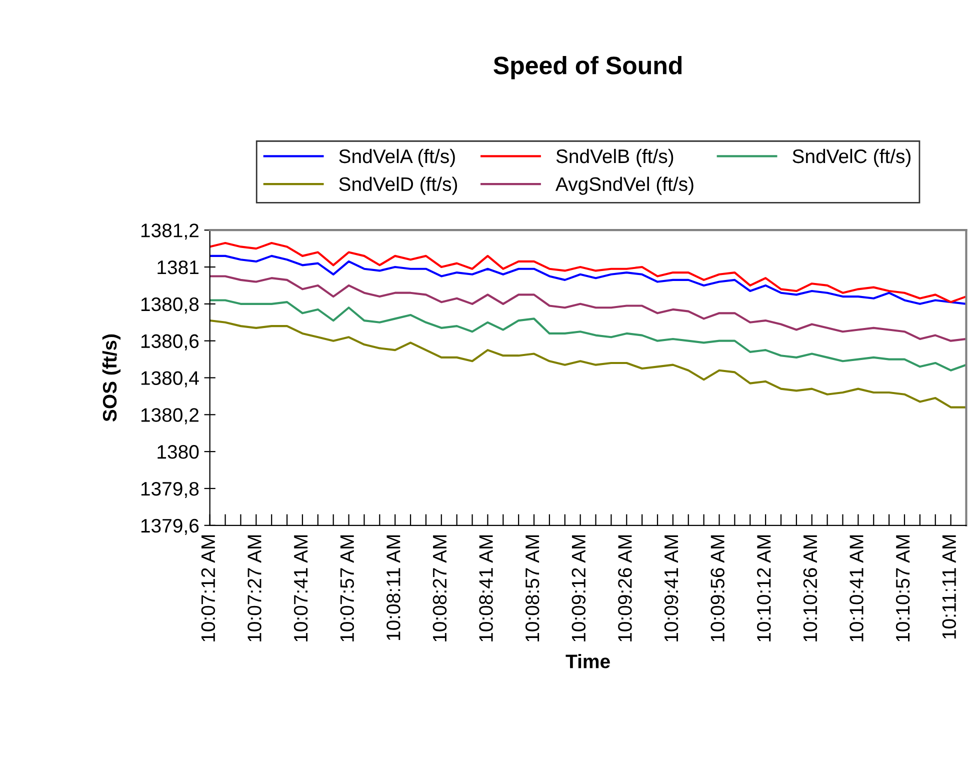  What do you see at coordinates (170, 342) in the screenshot?
I see `y-tick-label: 1380,6` at bounding box center [170, 342].